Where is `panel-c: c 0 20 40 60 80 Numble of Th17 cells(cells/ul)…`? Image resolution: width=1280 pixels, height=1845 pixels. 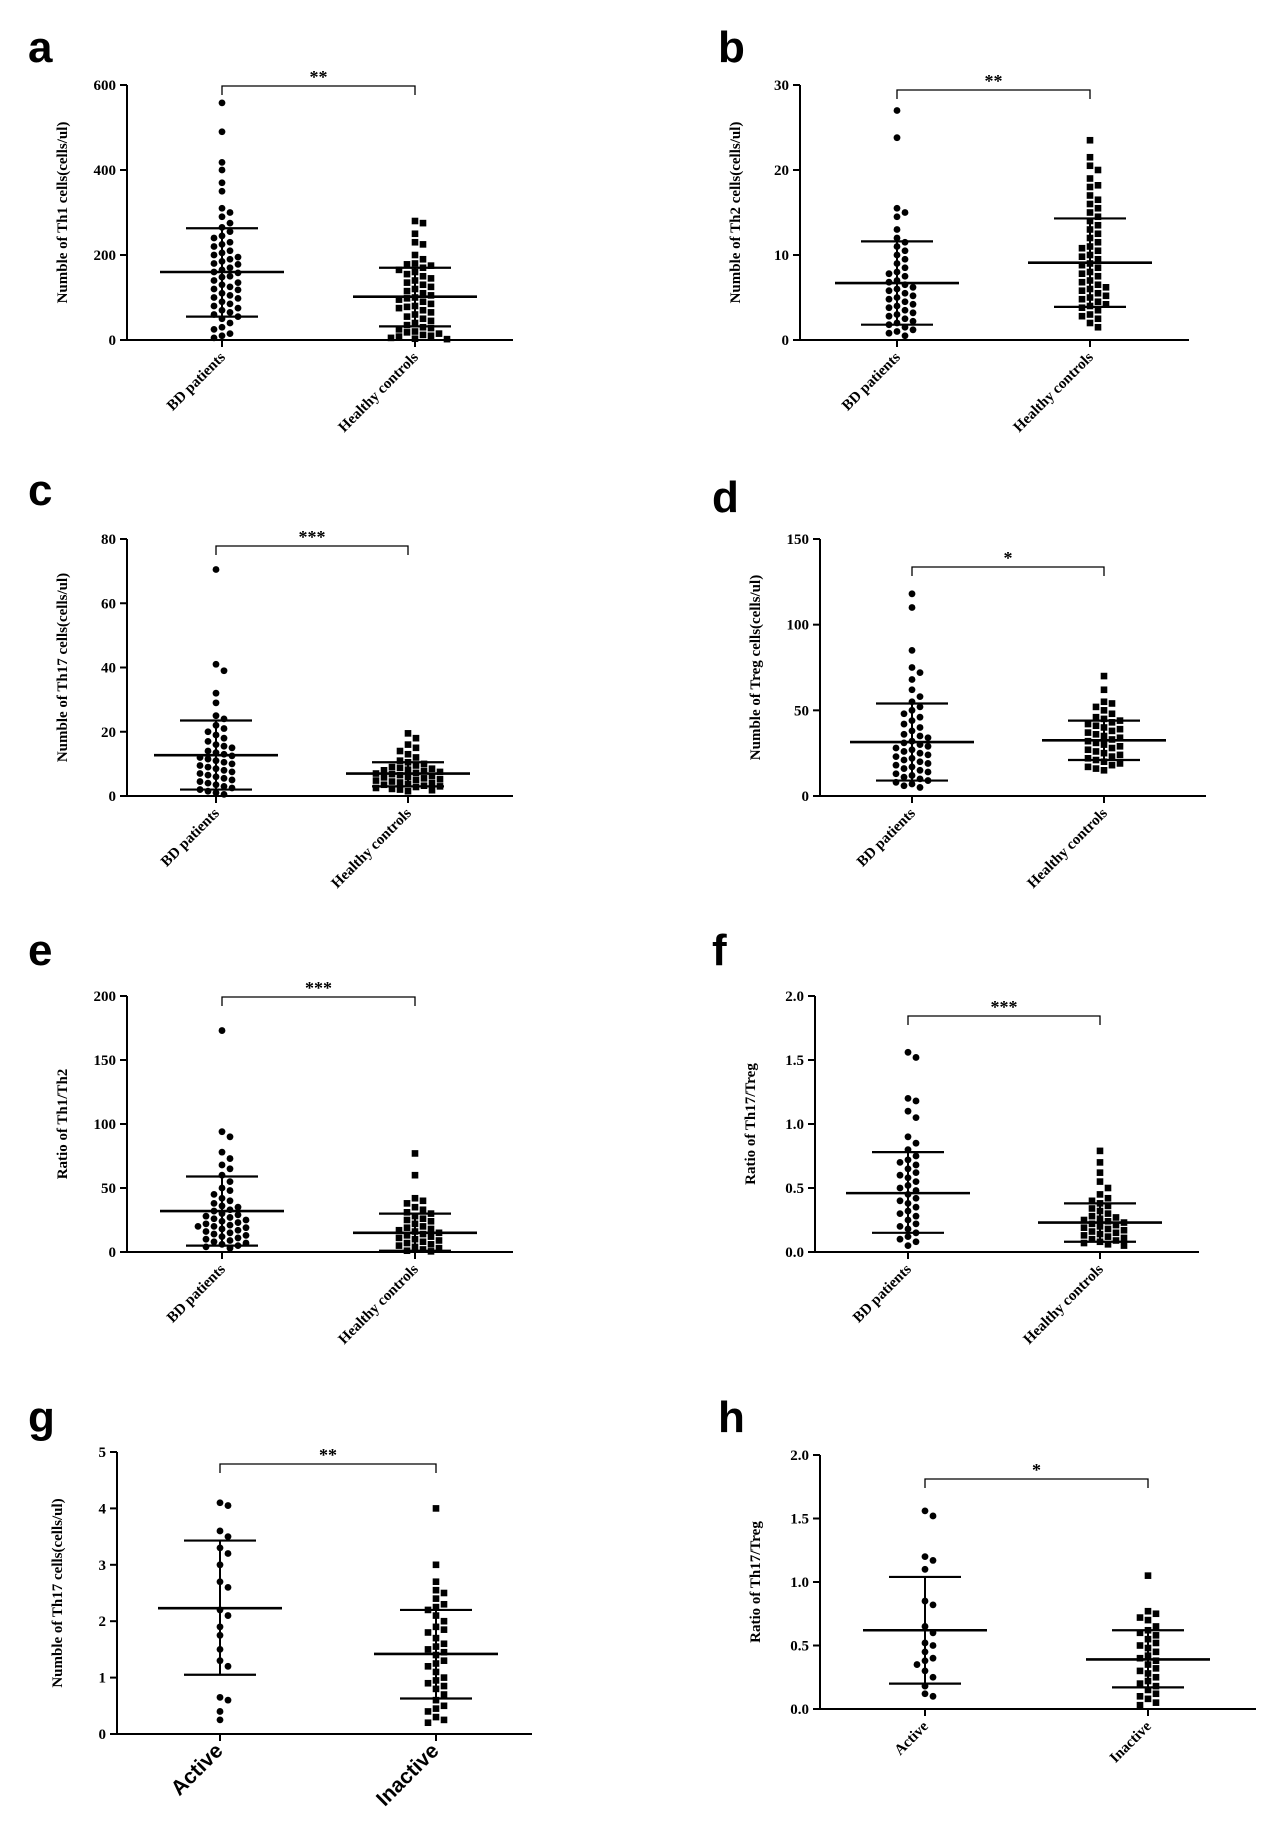
panel-c: c 0 20 40 60 80 Numble of Th17 cells(cells/ul)… is located at coordinates (270, 679).